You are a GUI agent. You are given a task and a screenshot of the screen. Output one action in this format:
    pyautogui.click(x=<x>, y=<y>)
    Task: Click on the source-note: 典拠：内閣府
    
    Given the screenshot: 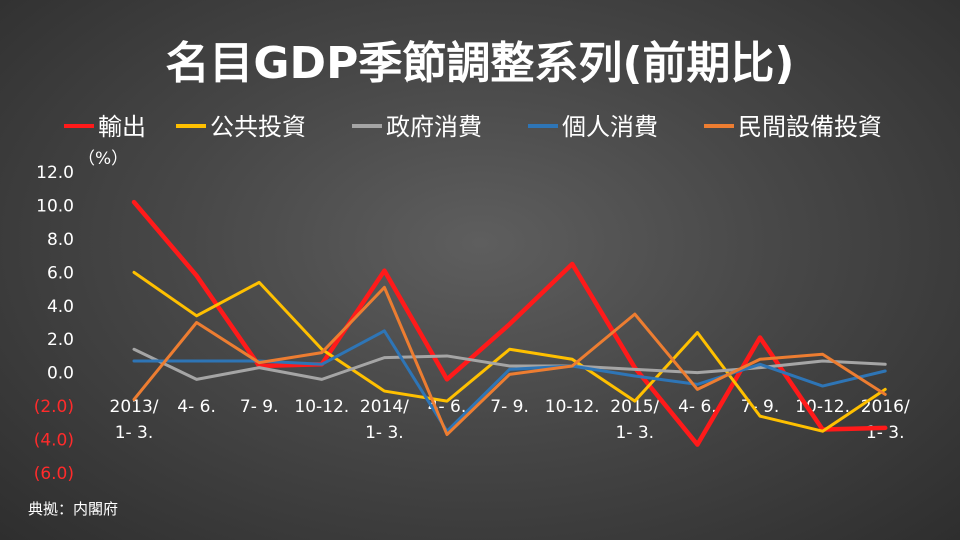 What is the action you would take?
    pyautogui.click(x=73, y=509)
    